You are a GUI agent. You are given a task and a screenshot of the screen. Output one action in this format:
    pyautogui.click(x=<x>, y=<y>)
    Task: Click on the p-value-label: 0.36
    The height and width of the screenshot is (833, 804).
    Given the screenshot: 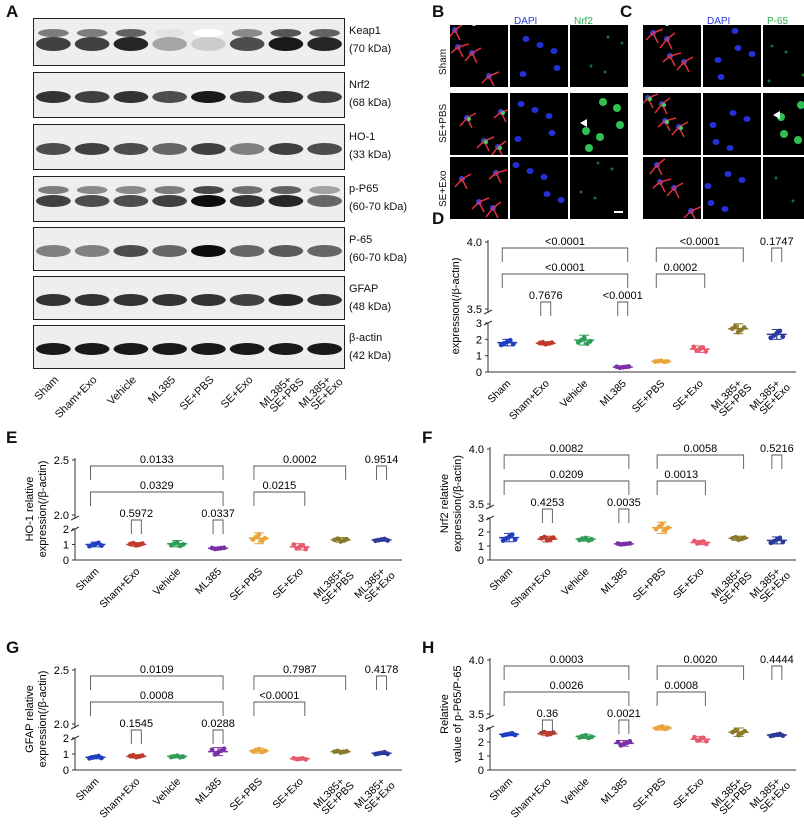 What is the action you would take?
    pyautogui.click(x=547, y=714)
    